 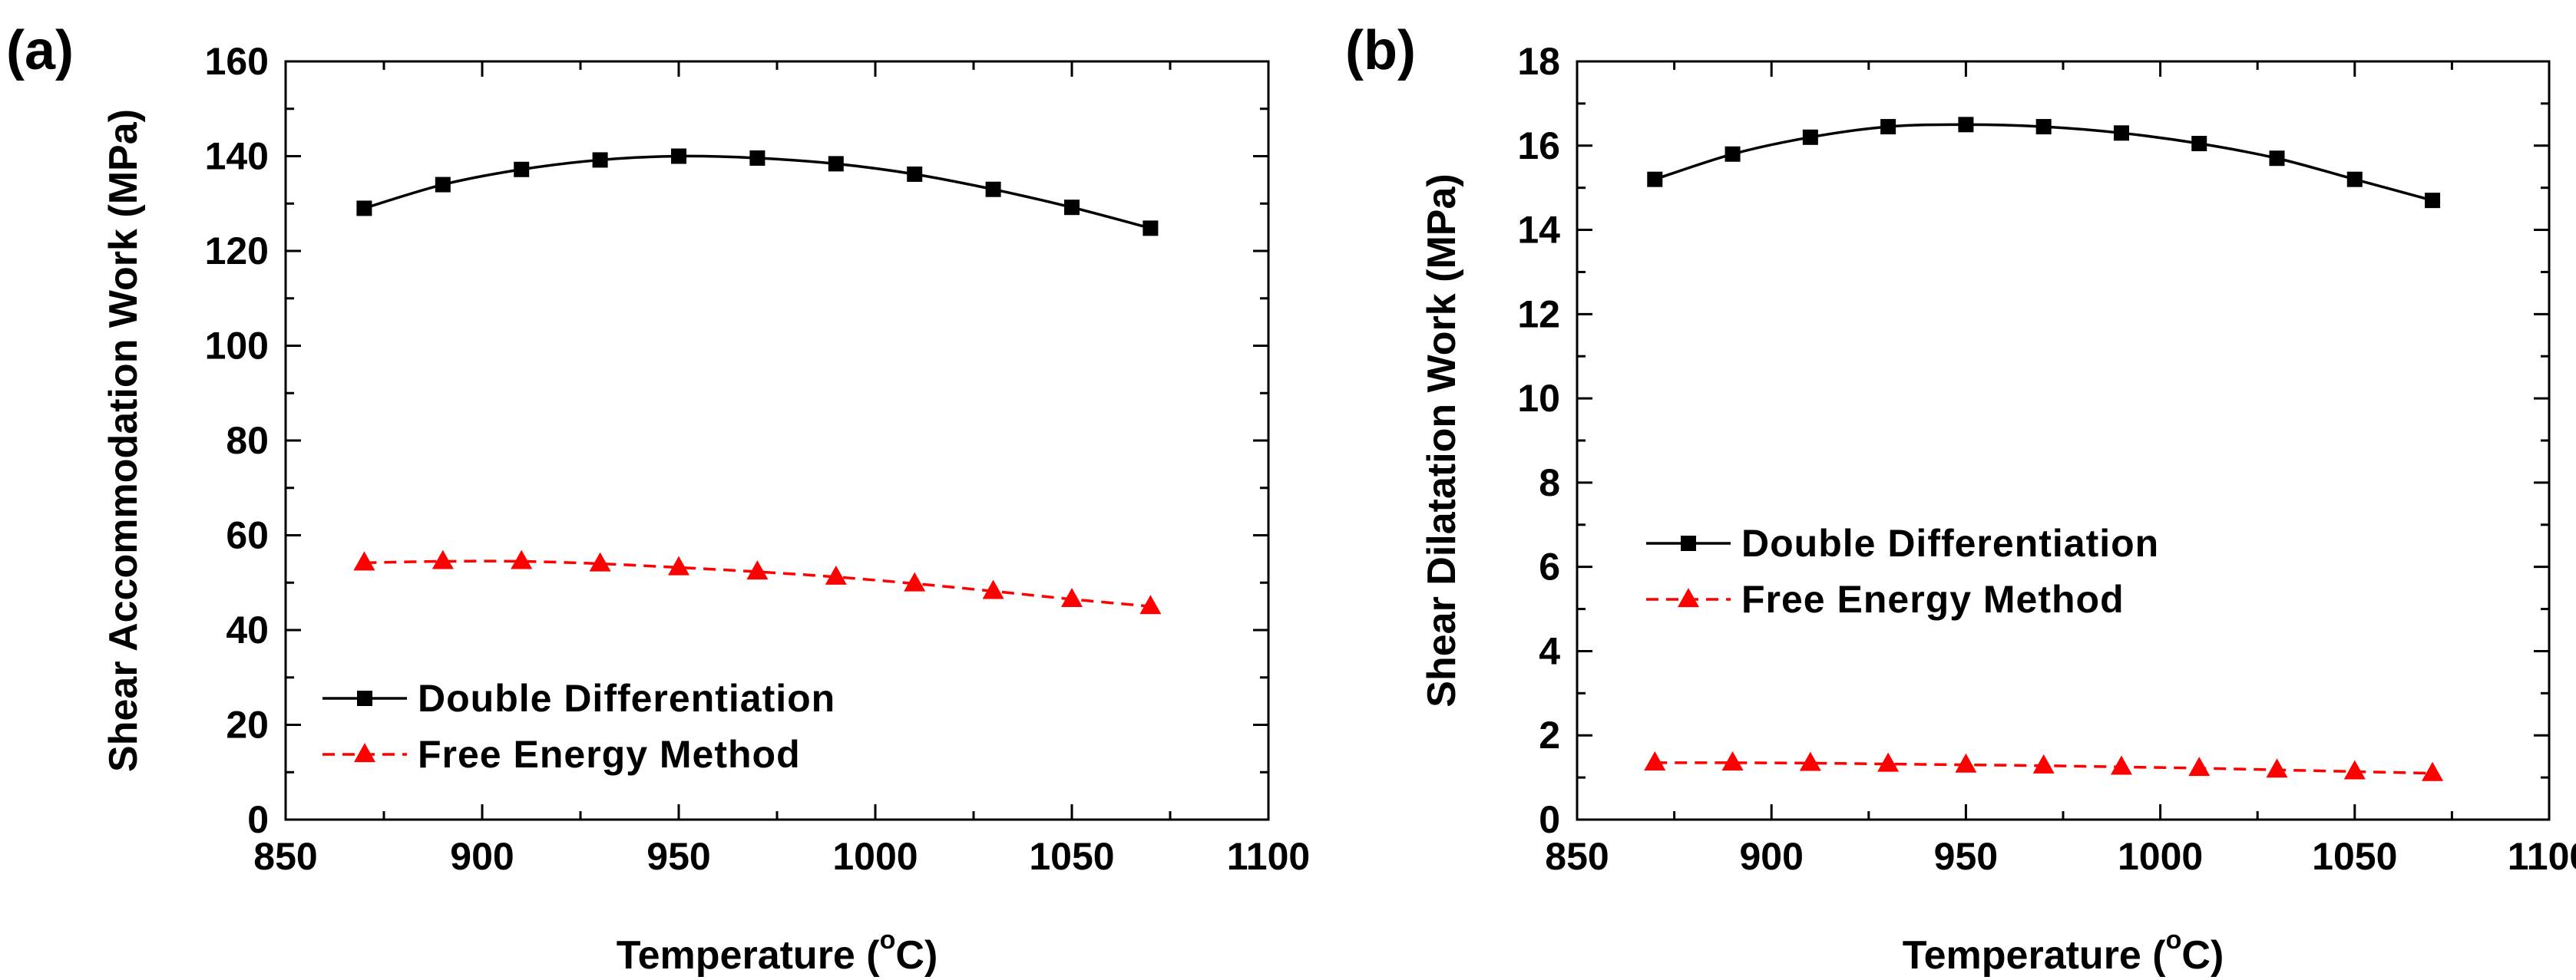 What do you see at coordinates (237, 346) in the screenshot?
I see `y-tick-label: 100` at bounding box center [237, 346].